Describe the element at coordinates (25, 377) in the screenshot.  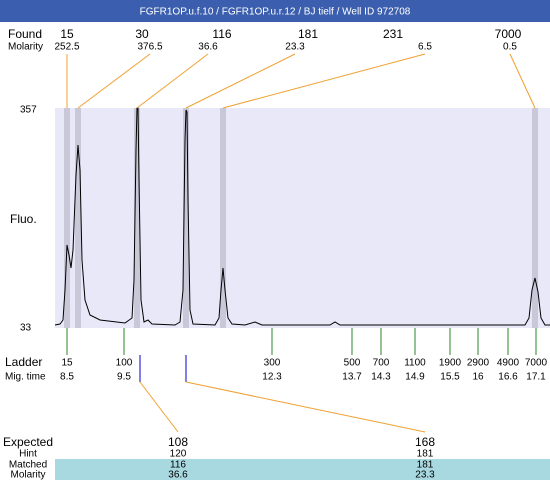
I see `mig-time-label: Mig. time` at that location.